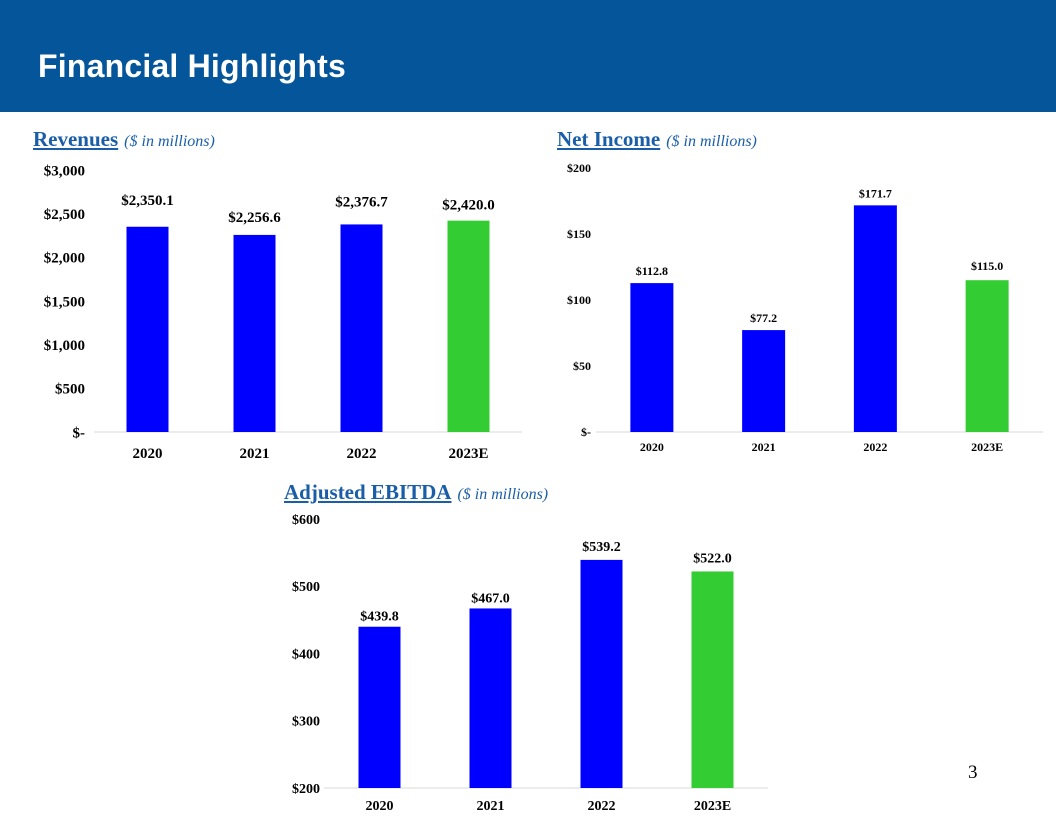 The image size is (1056, 816). What do you see at coordinates (169, 141) in the screenshot?
I see `revenues-subtitle: ($ in millions)` at bounding box center [169, 141].